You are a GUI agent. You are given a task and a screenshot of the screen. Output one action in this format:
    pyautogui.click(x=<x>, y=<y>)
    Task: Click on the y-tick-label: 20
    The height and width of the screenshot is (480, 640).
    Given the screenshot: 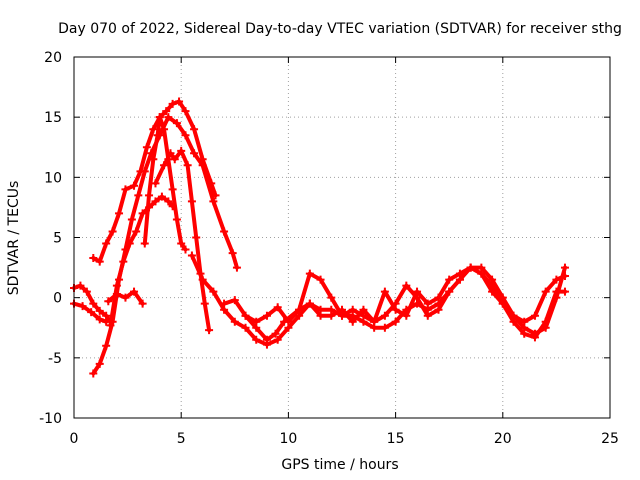 What is the action you would take?
    pyautogui.click(x=53, y=58)
    